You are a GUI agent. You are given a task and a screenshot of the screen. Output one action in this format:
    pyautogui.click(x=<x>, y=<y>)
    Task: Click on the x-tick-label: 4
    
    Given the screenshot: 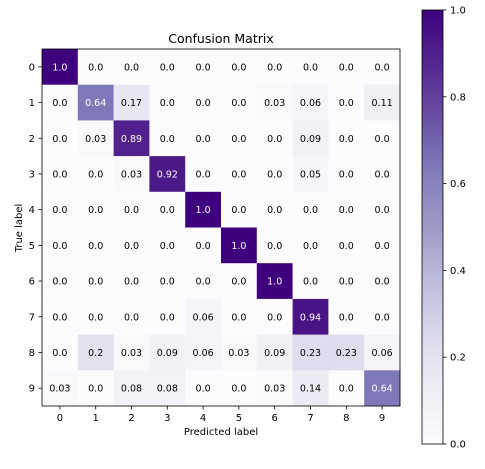 What is the action you would take?
    pyautogui.click(x=203, y=418)
    